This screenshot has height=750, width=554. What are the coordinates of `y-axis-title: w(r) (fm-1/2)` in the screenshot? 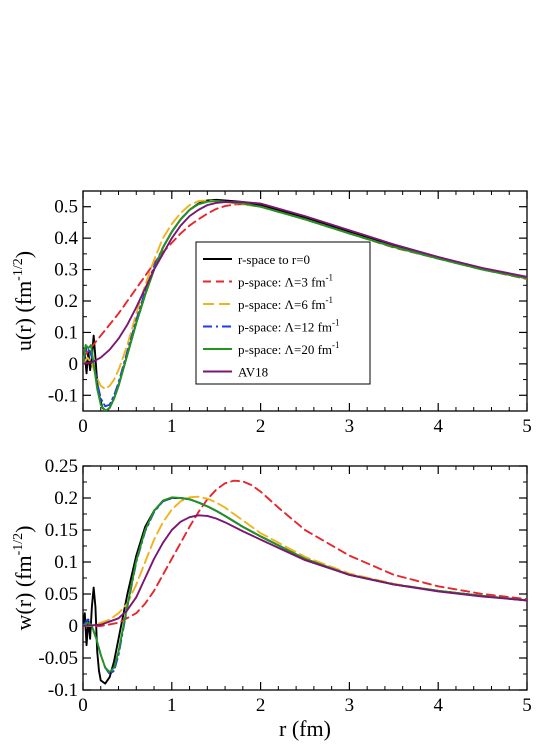 It's located at (23, 577).